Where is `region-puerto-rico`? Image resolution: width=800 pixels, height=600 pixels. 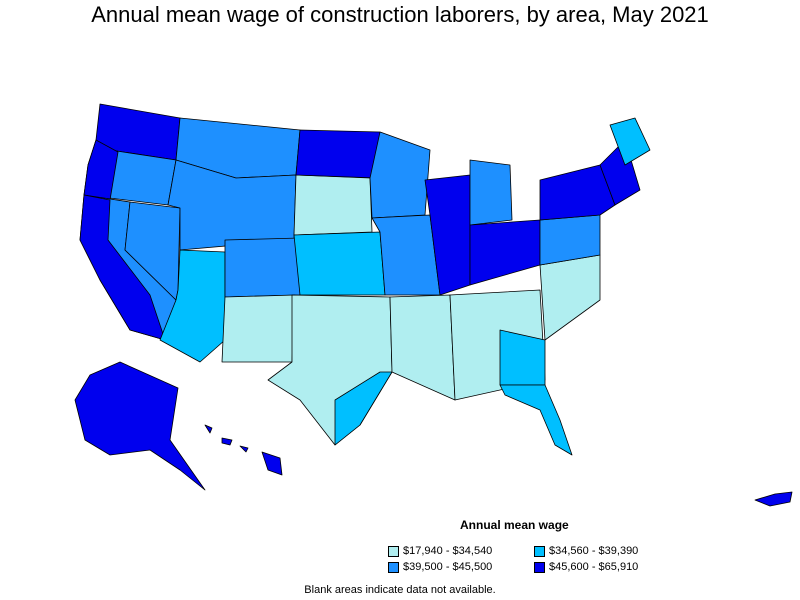 region-puerto-rico is located at coordinates (773, 499).